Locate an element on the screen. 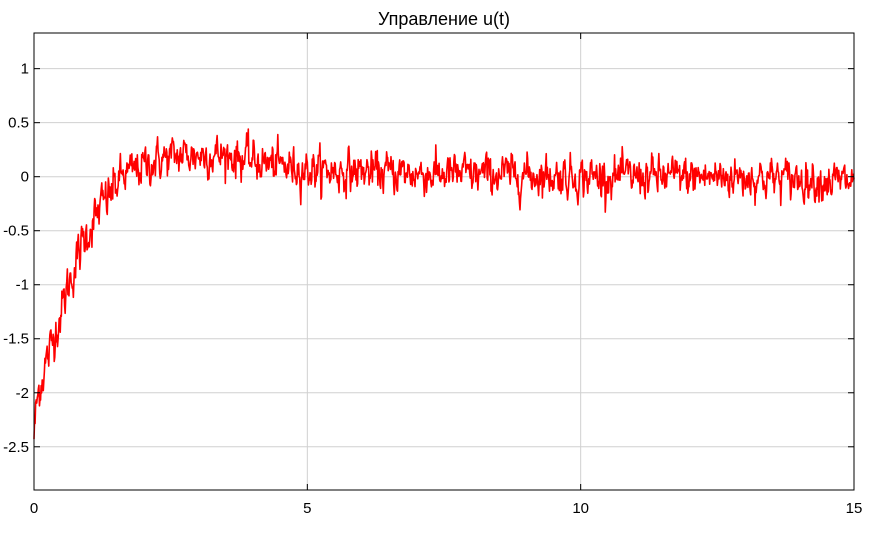 The image size is (875, 543). x-tick-label: 15 is located at coordinates (854, 508).